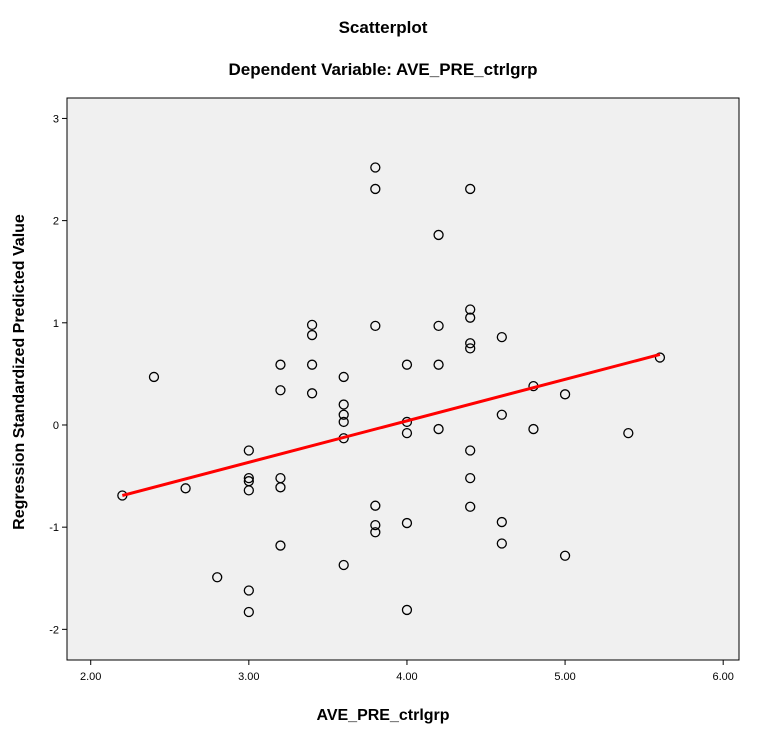 This screenshot has height=736, width=763. What do you see at coordinates (58, 374) in the screenshot?
I see `y-axis: -2 -1 0 1 2 3` at bounding box center [58, 374].